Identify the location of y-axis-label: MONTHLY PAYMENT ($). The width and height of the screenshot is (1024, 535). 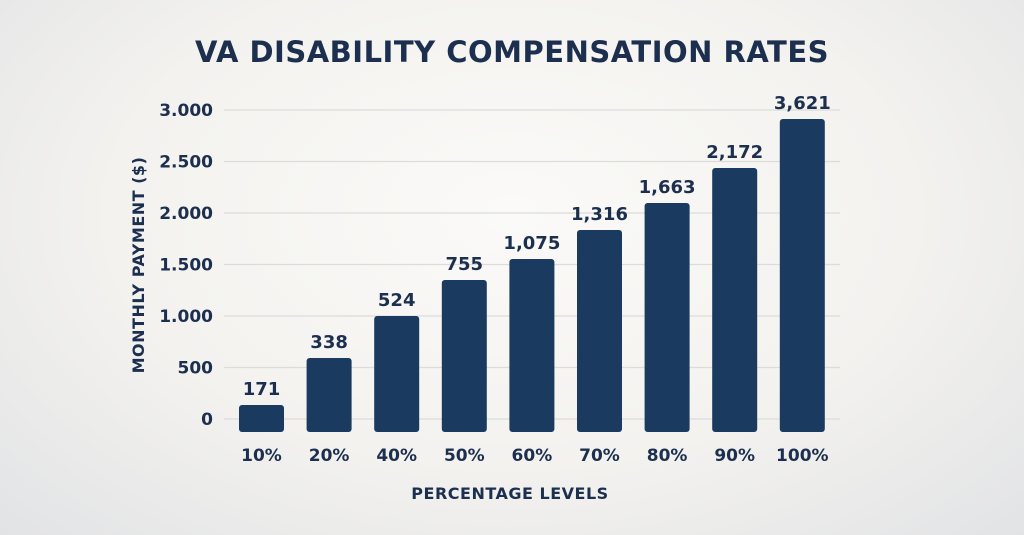
(138, 265).